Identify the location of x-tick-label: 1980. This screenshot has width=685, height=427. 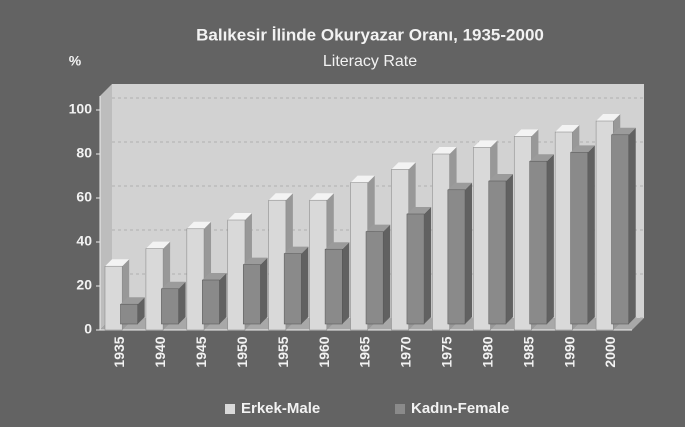
(487, 351).